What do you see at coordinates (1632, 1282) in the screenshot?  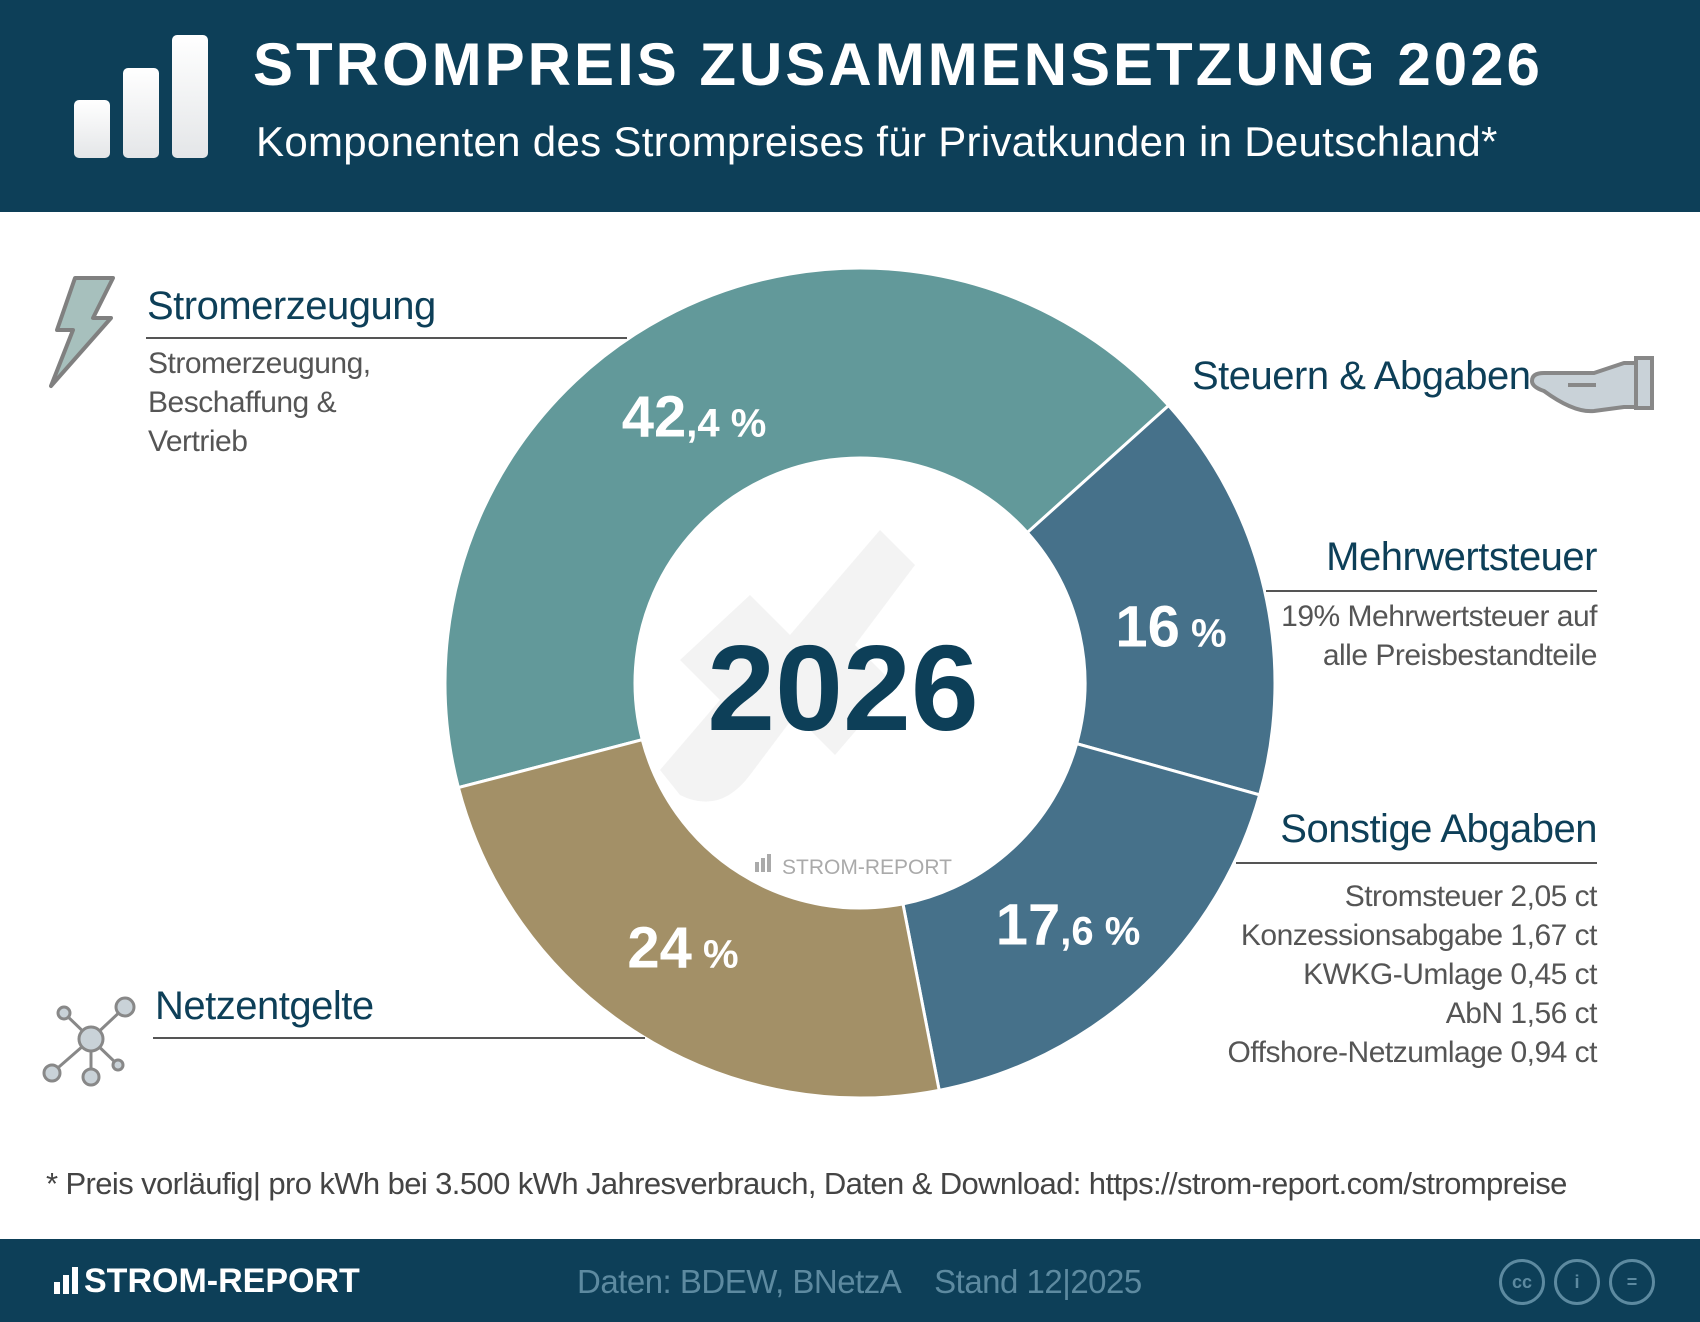 I see `no-derivatives-icon: =` at bounding box center [1632, 1282].